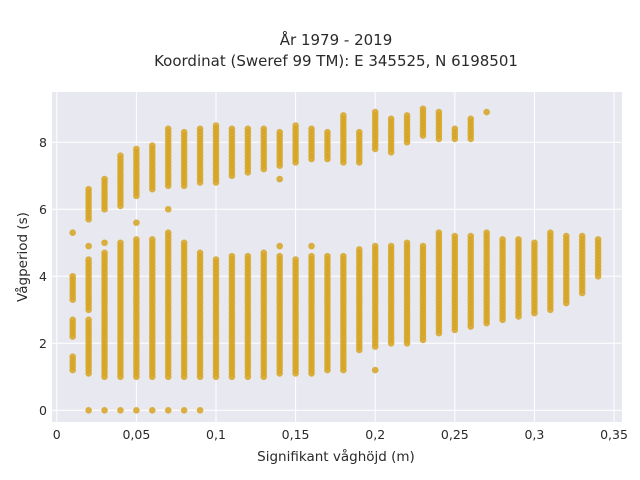  Describe the element at coordinates (216, 434) in the screenshot. I see `x-tick-label: 0,1` at that location.